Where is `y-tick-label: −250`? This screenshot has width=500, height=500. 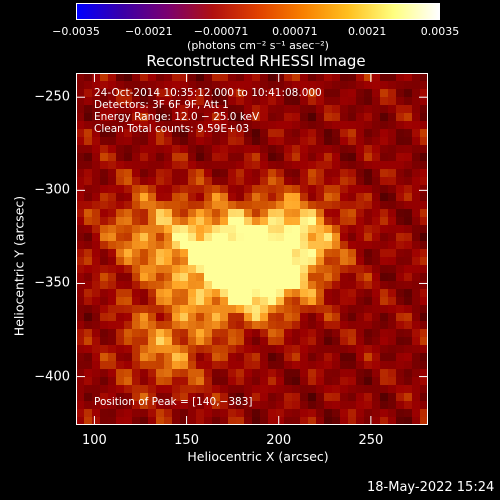 y-tick-label: −250 is located at coordinates (52, 97).